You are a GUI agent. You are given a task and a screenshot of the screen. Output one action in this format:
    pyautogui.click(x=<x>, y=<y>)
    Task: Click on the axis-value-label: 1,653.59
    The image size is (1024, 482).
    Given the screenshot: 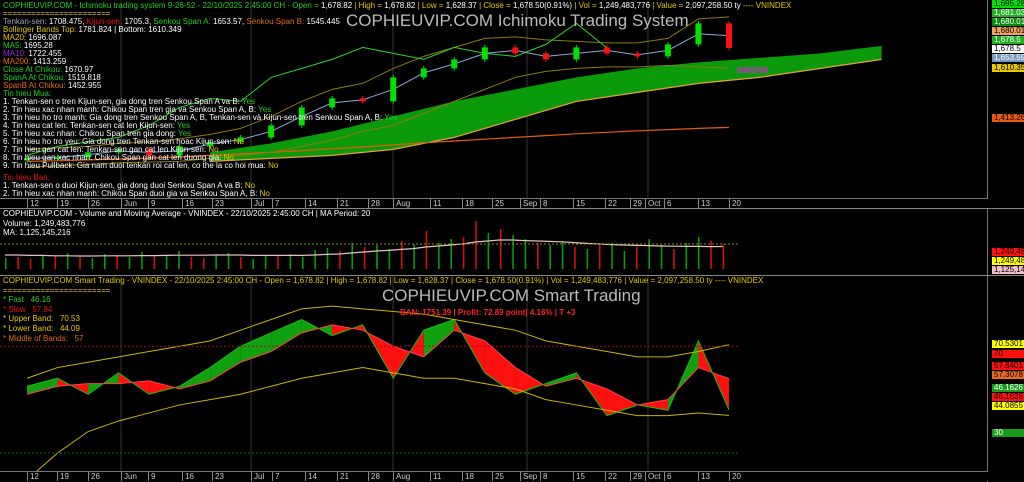 What is the action you would take?
    pyautogui.click(x=1008, y=58)
    